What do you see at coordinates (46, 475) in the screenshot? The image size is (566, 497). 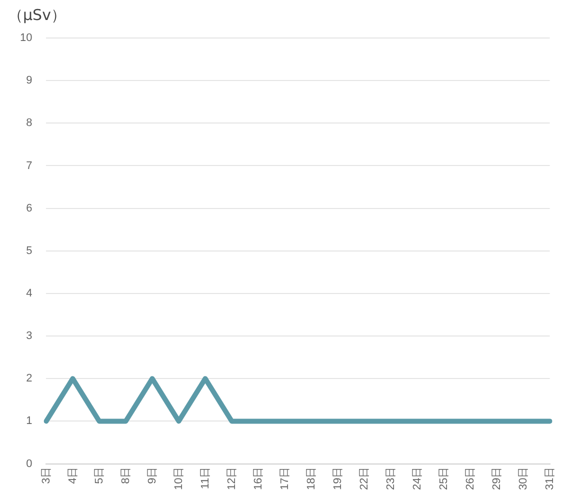 I see `x-tick-label: 3日` at bounding box center [46, 475].